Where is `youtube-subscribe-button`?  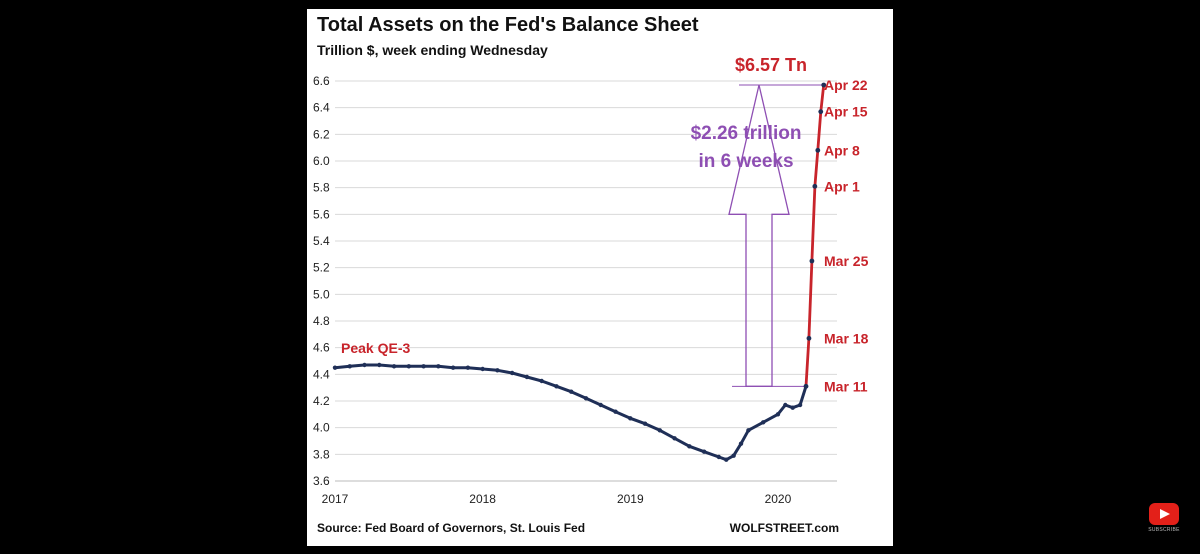 youtube-subscribe-button is located at coordinates (1164, 514).